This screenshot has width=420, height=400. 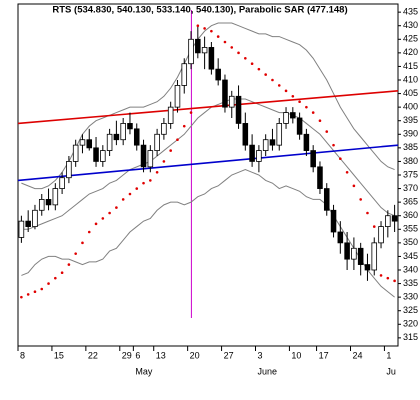 What do you see at coordinates (410, 242) in the screenshot?
I see `y-tick-label: 350` at bounding box center [410, 242].